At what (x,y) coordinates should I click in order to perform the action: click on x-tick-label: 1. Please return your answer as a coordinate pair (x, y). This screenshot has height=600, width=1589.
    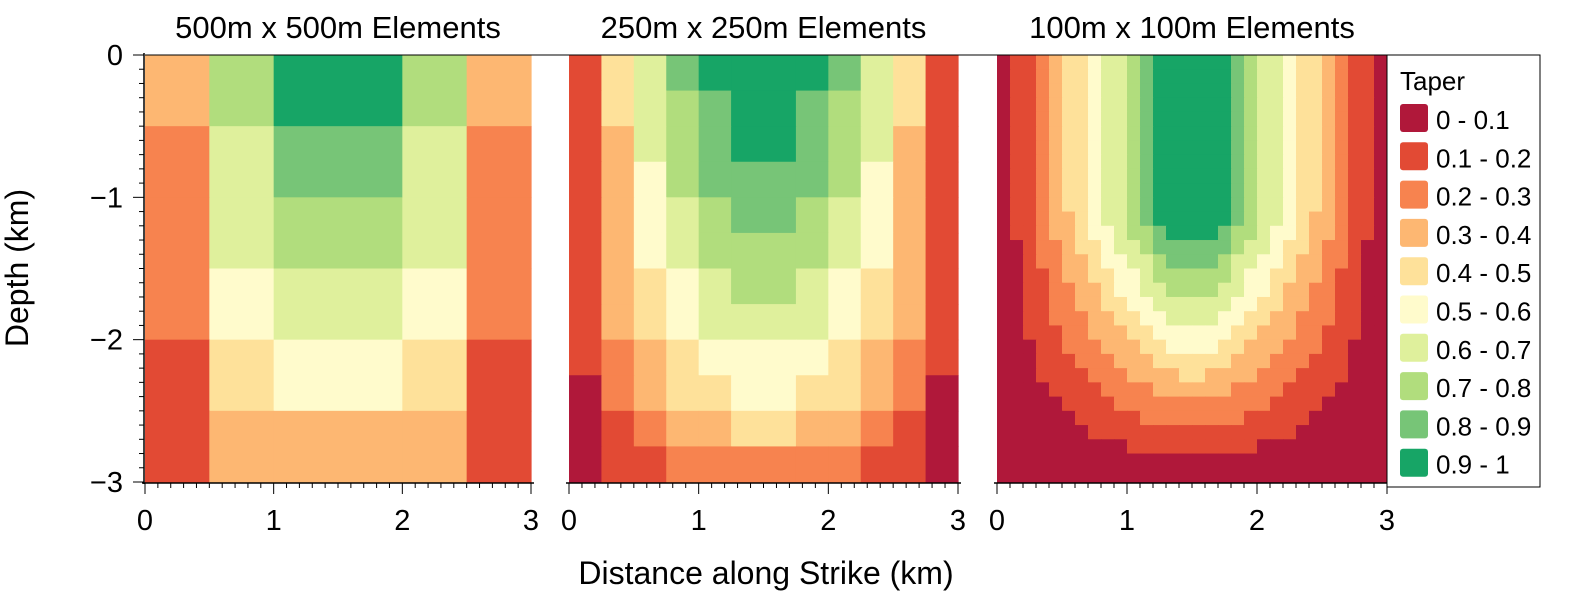
    Looking at the image, I should click on (699, 521).